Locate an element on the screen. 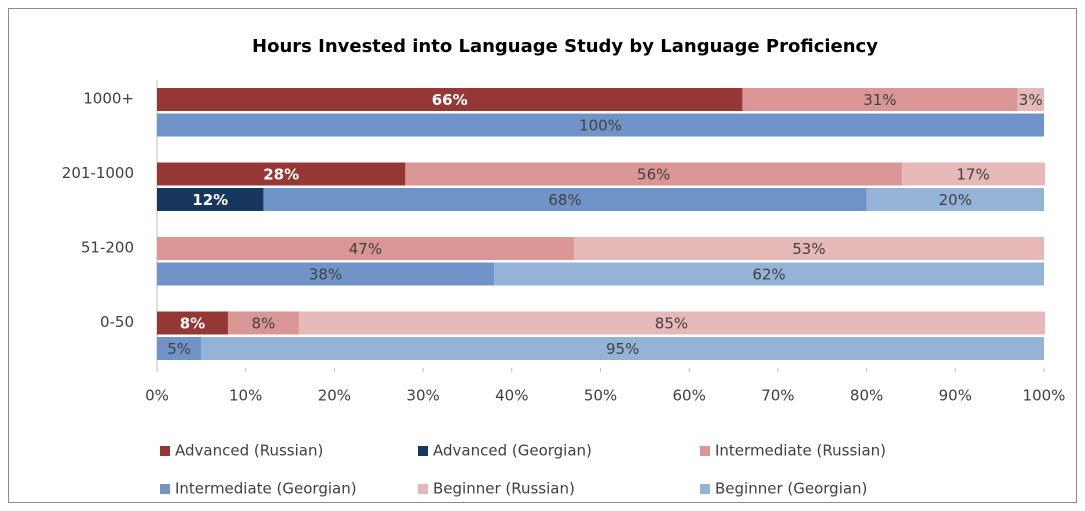 The width and height of the screenshot is (1085, 511). data-label: 62% is located at coordinates (768, 275).